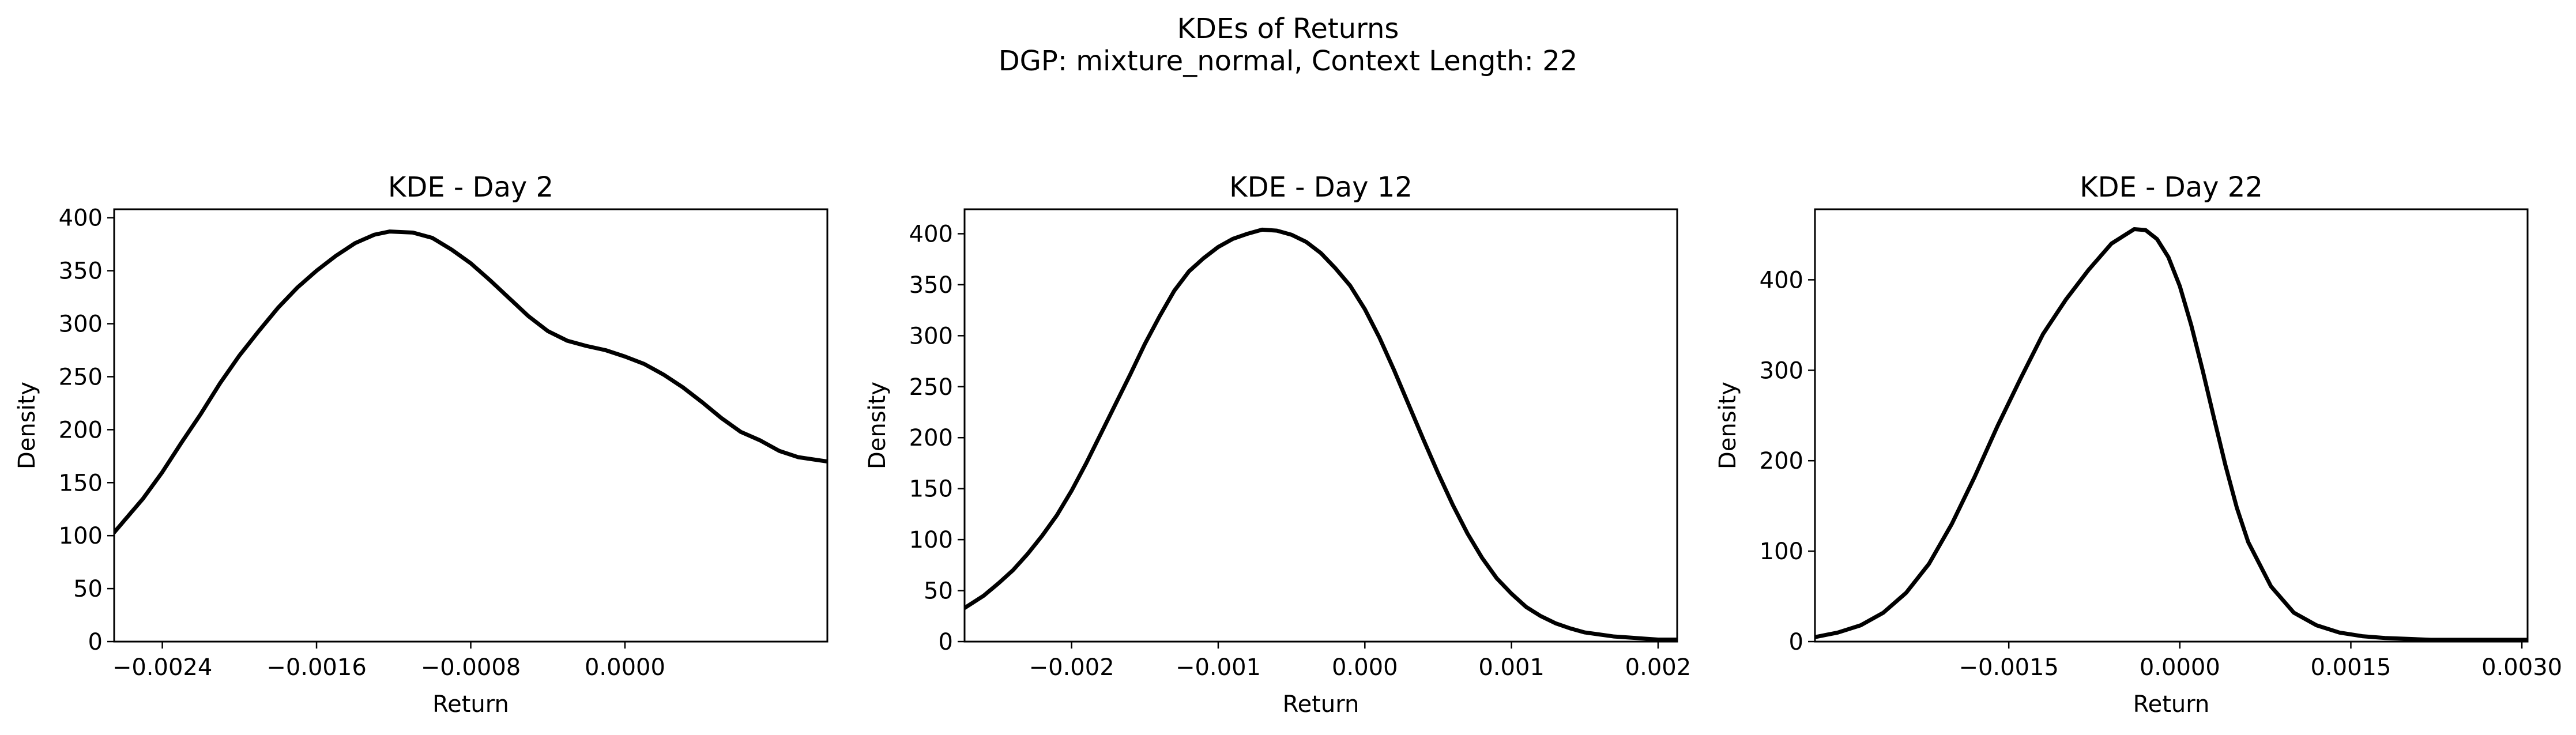 The width and height of the screenshot is (2576, 735). Describe the element at coordinates (162, 667) in the screenshot. I see `x-tick-label: −0.0024` at that location.